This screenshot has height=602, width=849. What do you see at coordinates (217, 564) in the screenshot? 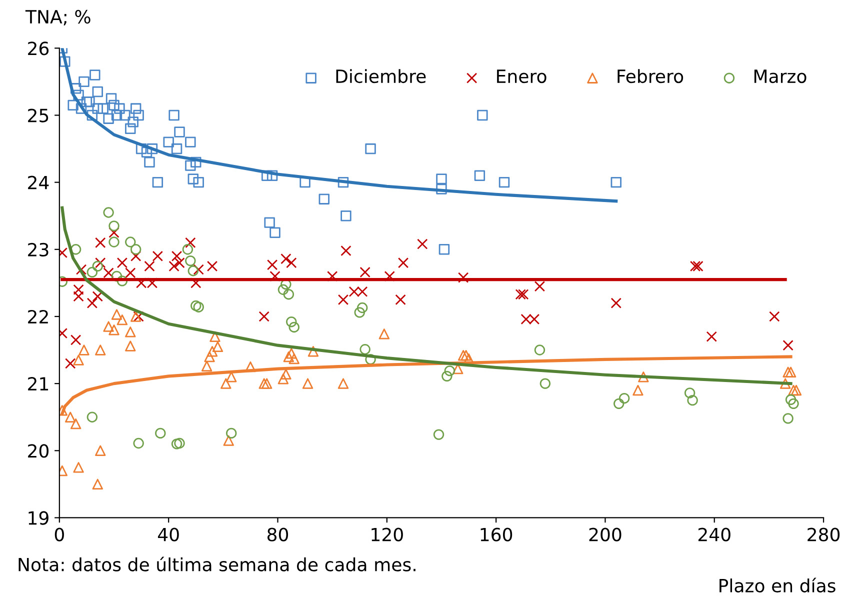
I see `text: Nota: datos de última semana de cada mes.` at bounding box center [217, 564].